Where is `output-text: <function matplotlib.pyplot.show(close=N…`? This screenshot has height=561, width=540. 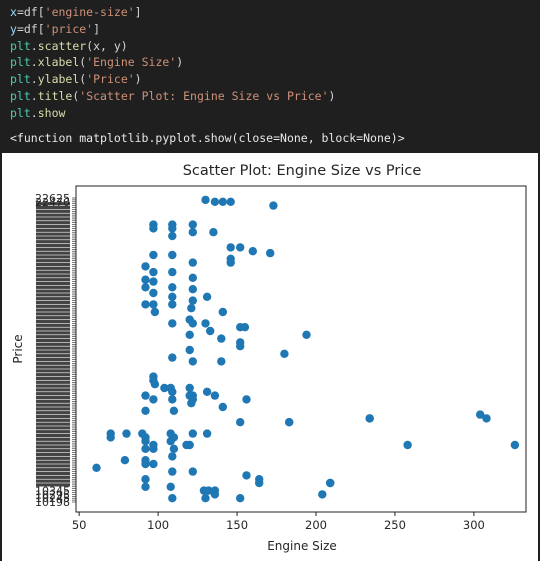
output-text: <function matplotlib.pyplot.show(close=N… is located at coordinates (207, 138).